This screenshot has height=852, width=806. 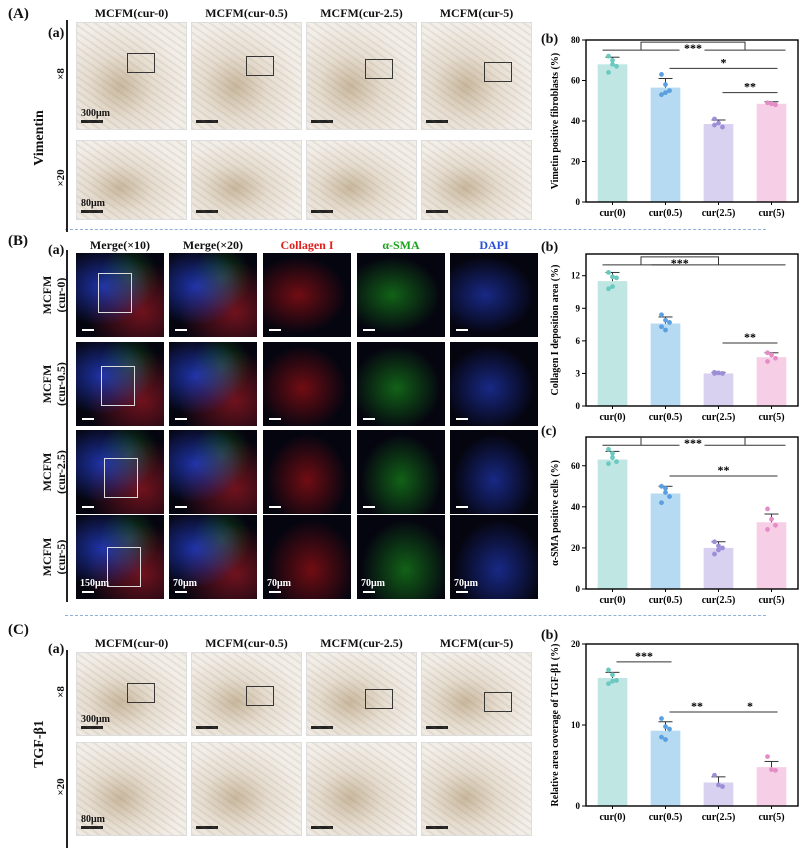 What do you see at coordinates (120, 557) in the screenshot?
I see `fluorescence-image: 150μm` at bounding box center [120, 557].